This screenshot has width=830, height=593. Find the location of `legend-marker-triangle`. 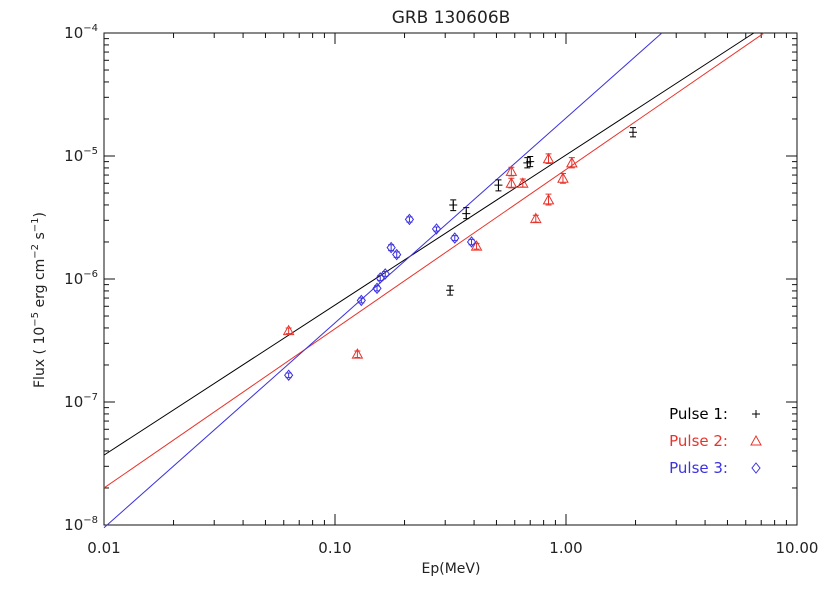

legend-marker-triangle is located at coordinates (756, 440).